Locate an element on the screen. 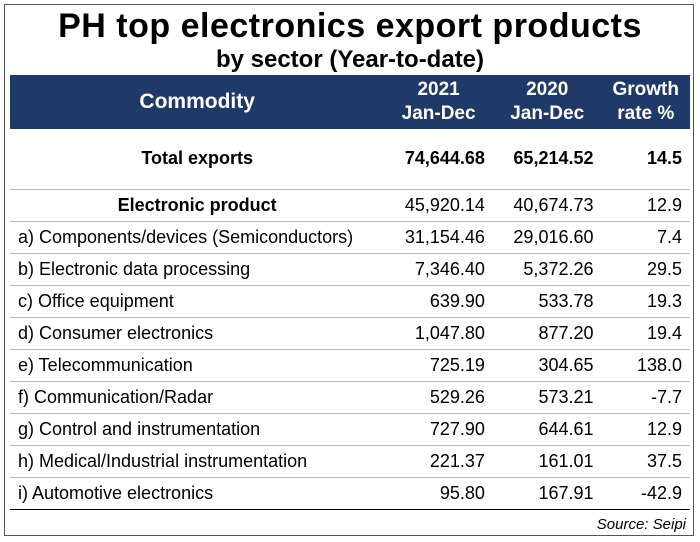 Image resolution: width=700 pixels, height=542 pixels. page-title: PH top electronics export products is located at coordinates (350, 26).